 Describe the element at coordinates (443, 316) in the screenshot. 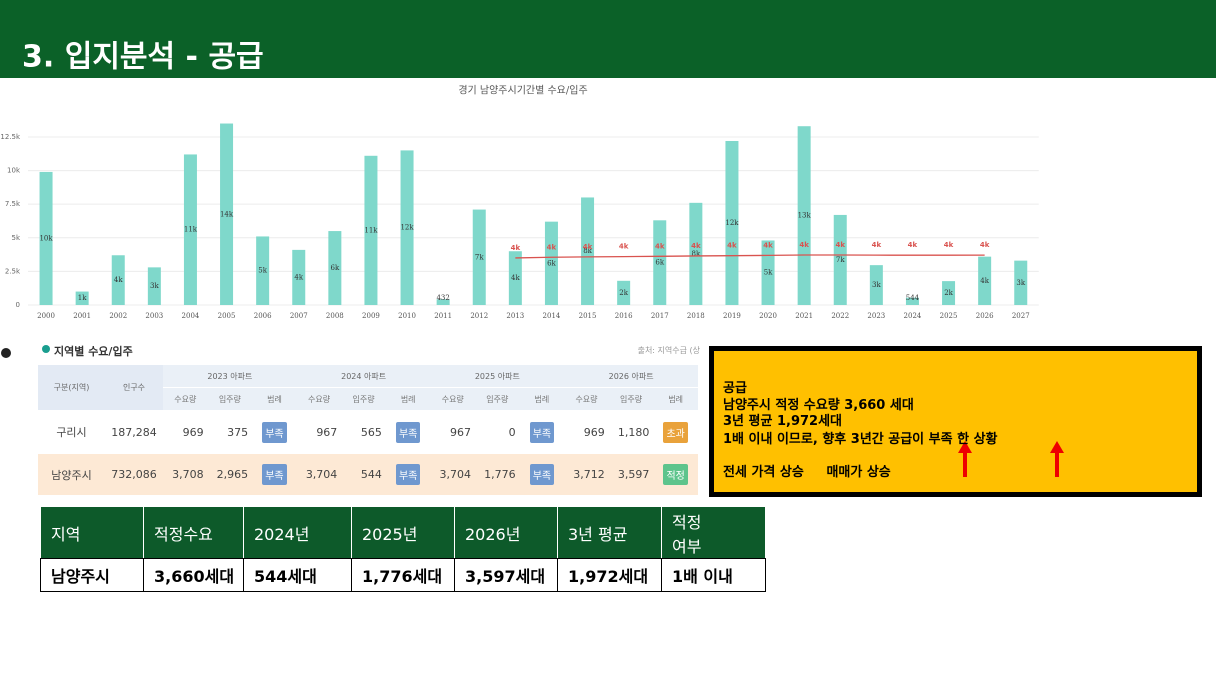

I see `x-tick-label: 2011` at that location.